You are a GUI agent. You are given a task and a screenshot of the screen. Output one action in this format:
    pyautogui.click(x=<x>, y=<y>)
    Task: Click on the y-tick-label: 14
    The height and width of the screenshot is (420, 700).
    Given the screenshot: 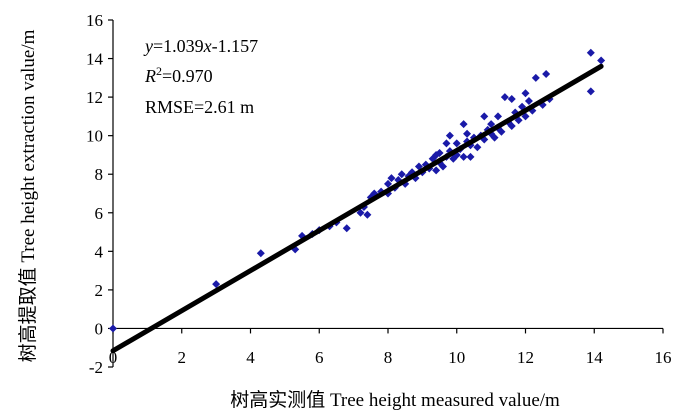 What is the action you would take?
    pyautogui.click(x=95, y=59)
    